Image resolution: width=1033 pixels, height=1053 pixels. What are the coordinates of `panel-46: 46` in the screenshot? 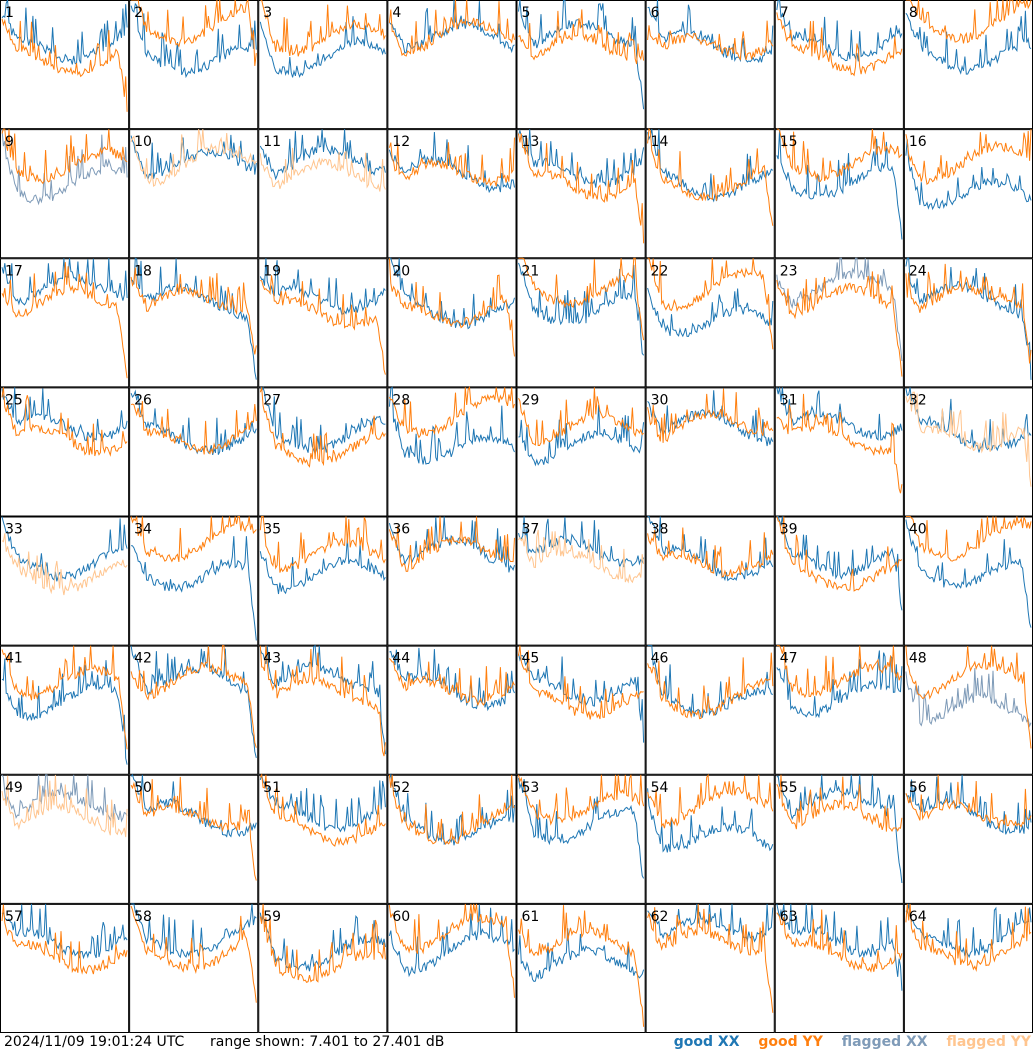 It's located at (710, 710).